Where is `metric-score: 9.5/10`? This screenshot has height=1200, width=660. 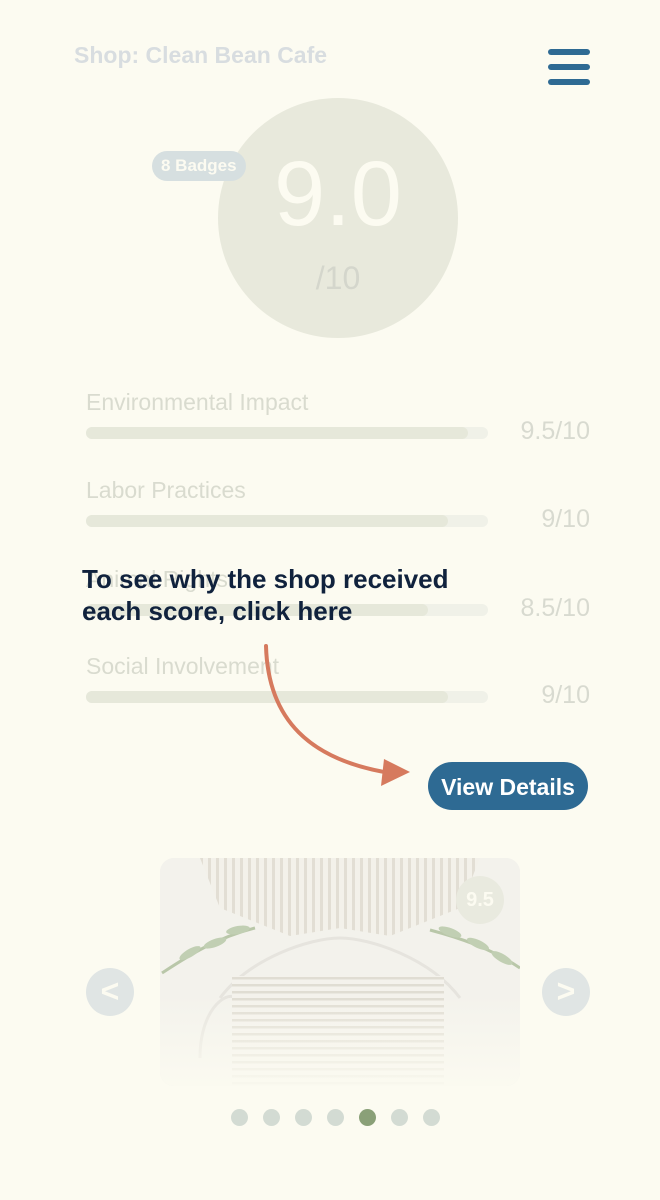
metric-score: 9.5/10 is located at coordinates (555, 431).